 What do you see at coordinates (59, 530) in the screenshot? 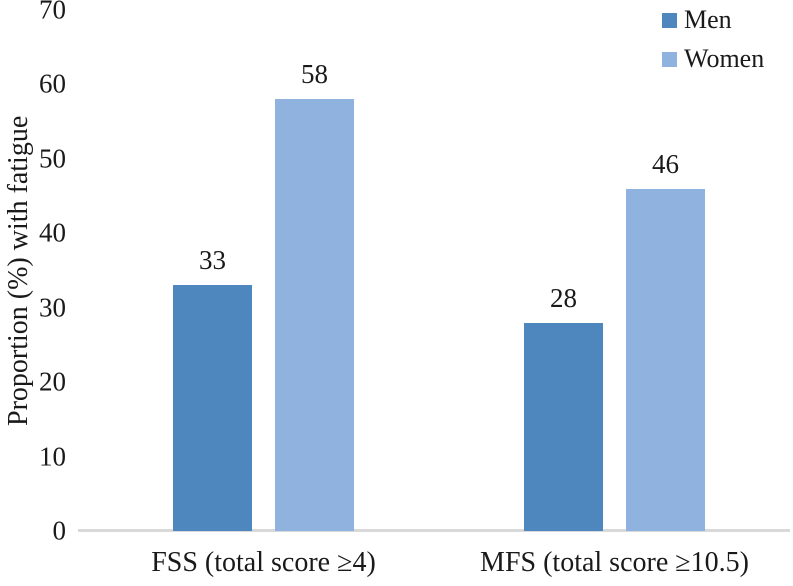
I see `y-axis-tick-label: 0` at bounding box center [59, 530].